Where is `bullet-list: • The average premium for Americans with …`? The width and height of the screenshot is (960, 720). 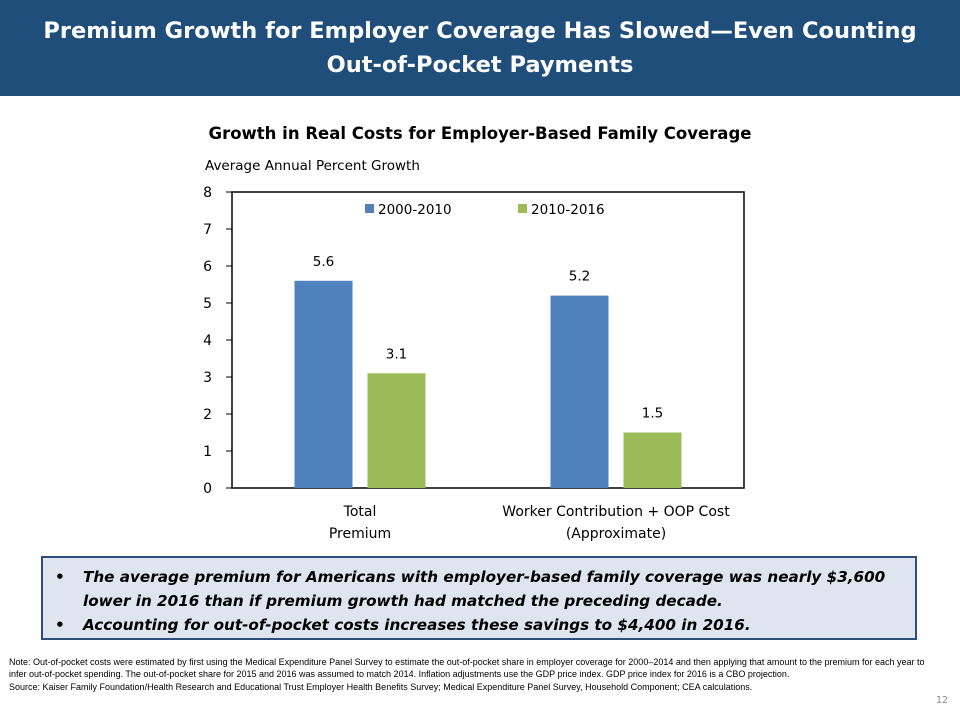
bullet-list: • The average premium for Americans with … is located at coordinates (480, 601).